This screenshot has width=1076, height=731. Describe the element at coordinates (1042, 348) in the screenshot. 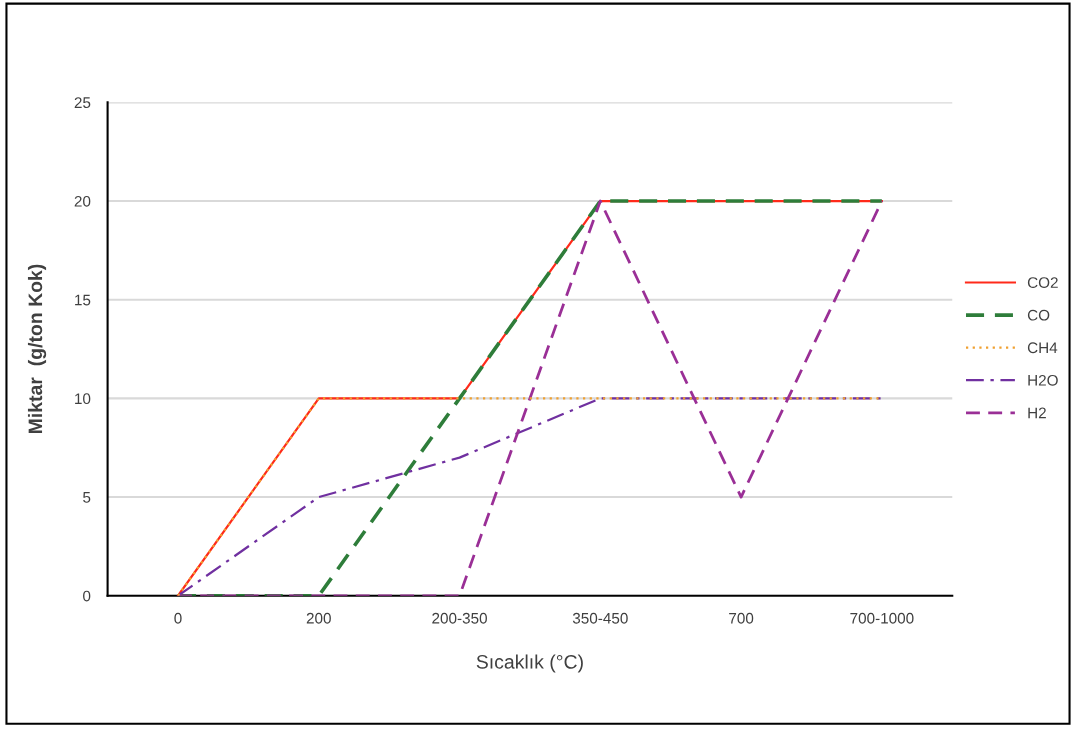

I see `legend-label: CH4` at that location.